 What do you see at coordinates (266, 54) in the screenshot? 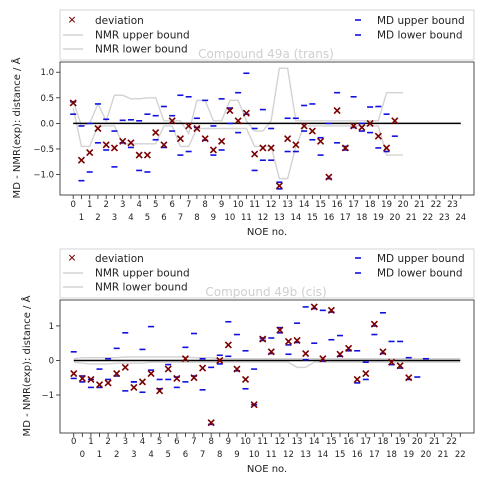
I see `chart-1-title: Compound 49a (trans)` at bounding box center [266, 54].